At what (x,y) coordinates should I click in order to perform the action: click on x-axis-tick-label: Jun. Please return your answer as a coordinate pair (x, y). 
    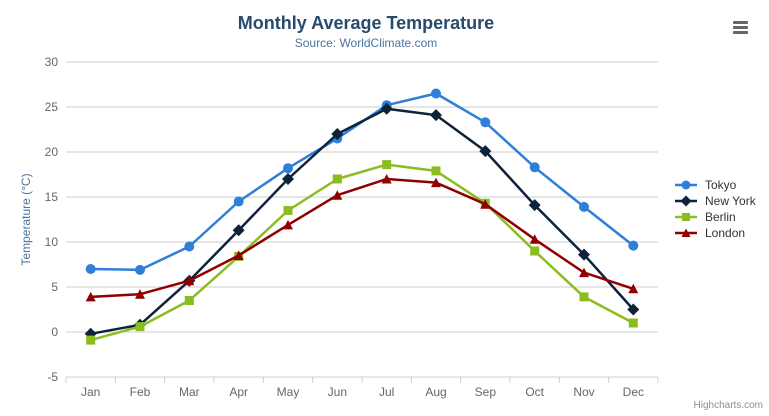
    Looking at the image, I should click on (337, 392).